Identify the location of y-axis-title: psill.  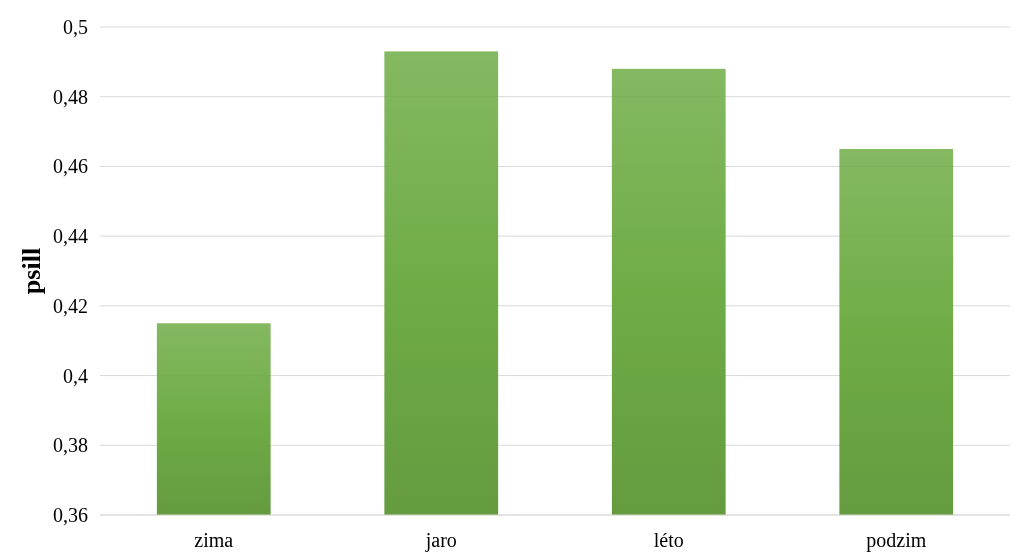
(31, 271).